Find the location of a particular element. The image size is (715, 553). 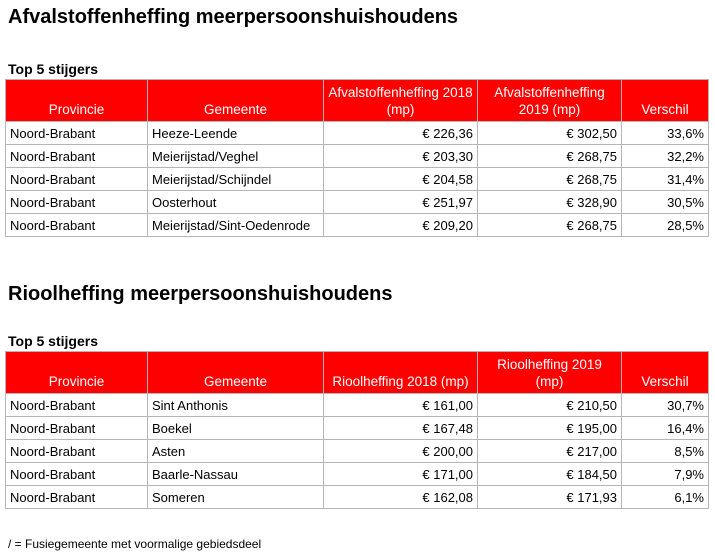

table-cell: € 251,97 is located at coordinates (400, 202).